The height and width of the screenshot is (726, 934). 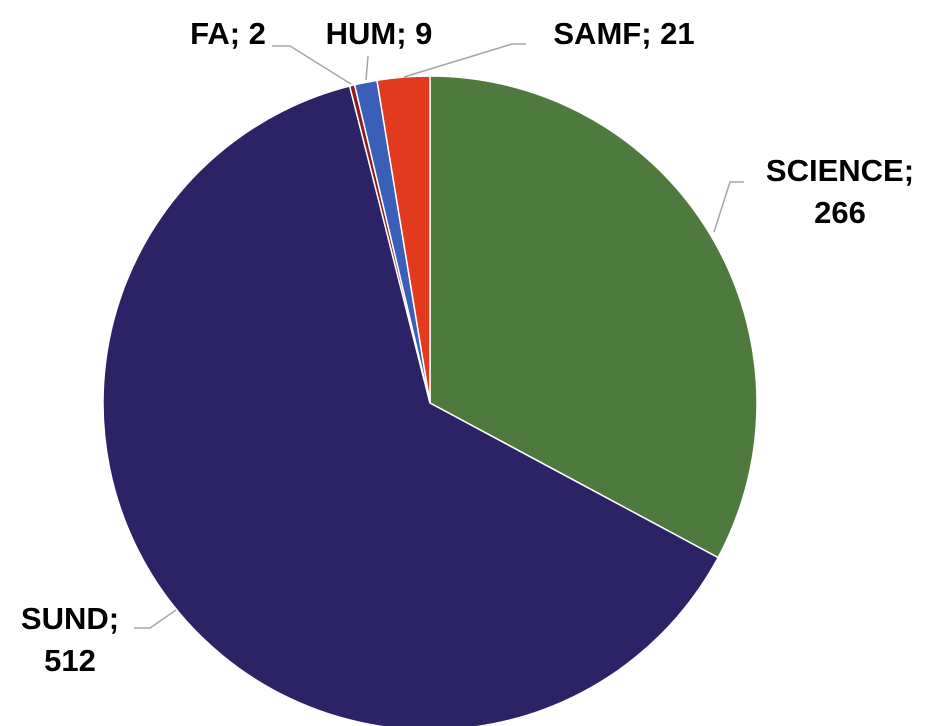 I want to click on data-label: FA; 2, so click(x=228, y=33).